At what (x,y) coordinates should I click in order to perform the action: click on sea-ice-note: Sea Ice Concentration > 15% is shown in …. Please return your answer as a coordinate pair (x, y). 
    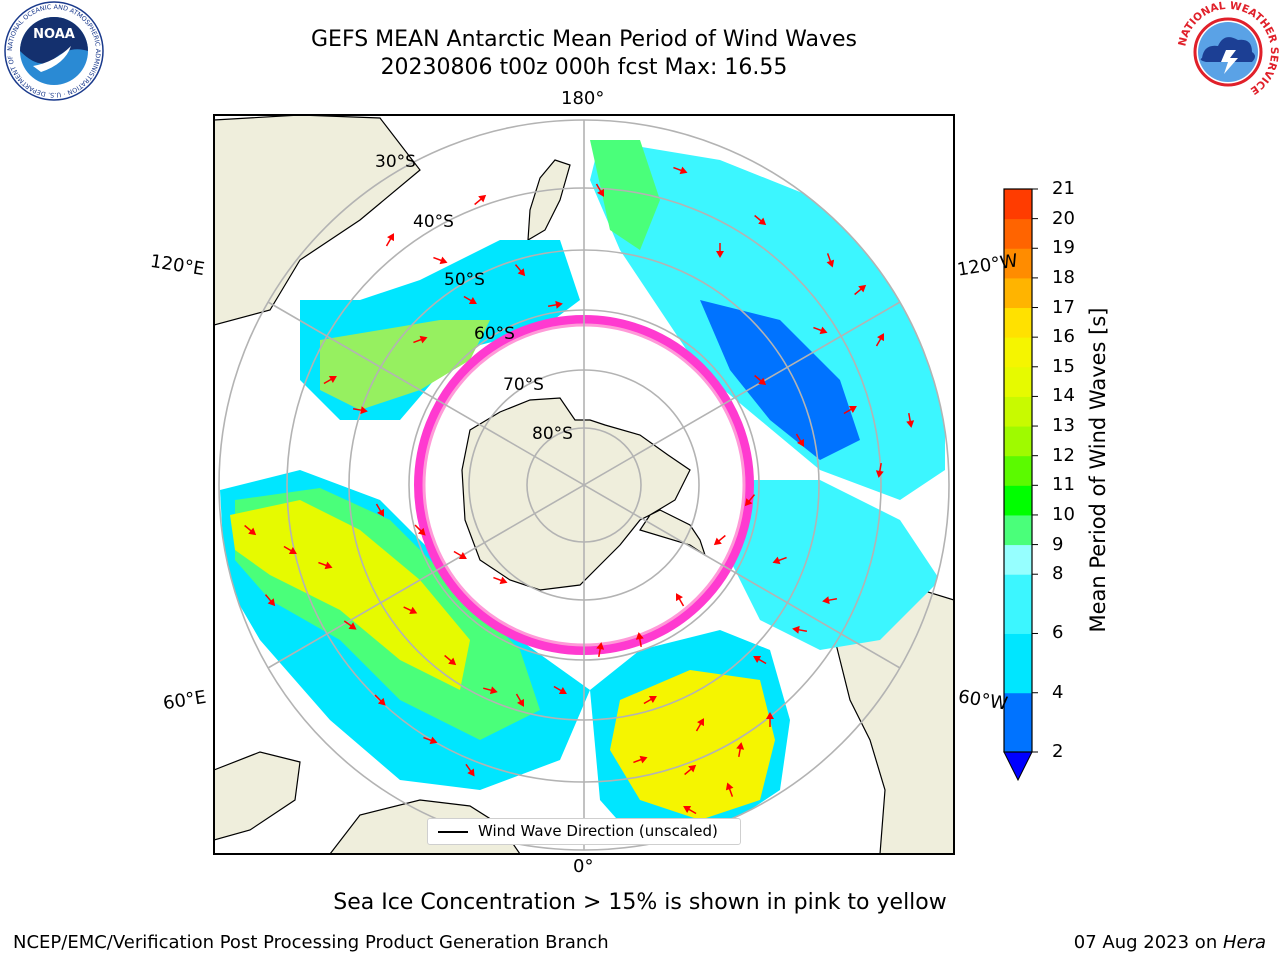
    Looking at the image, I should click on (640, 902).